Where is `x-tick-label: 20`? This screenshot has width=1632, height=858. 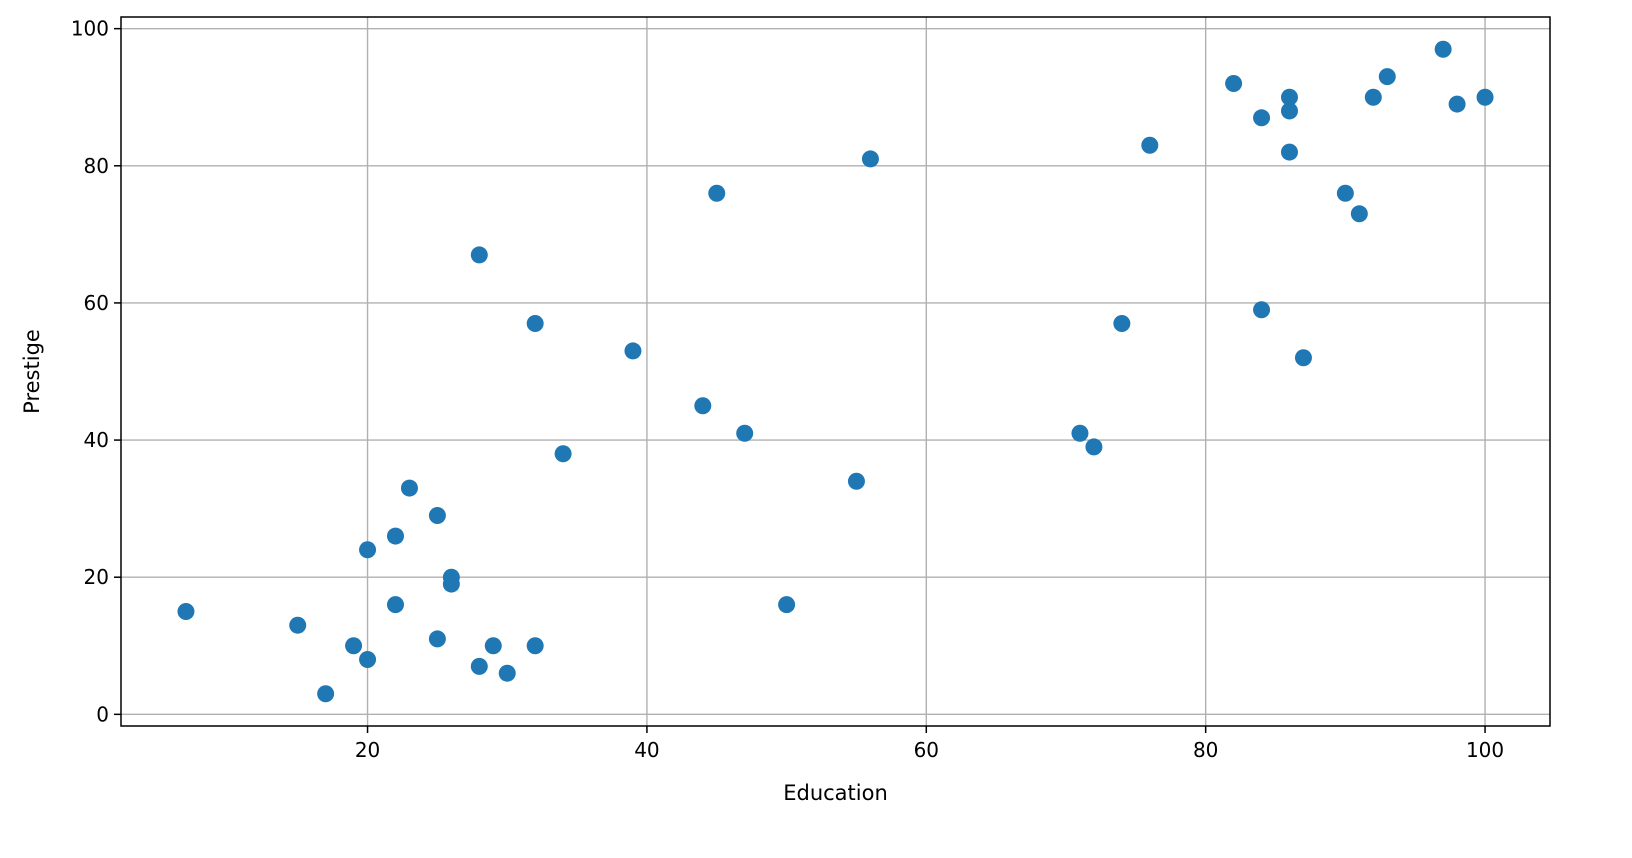
x-tick-label: 20 is located at coordinates (367, 750).